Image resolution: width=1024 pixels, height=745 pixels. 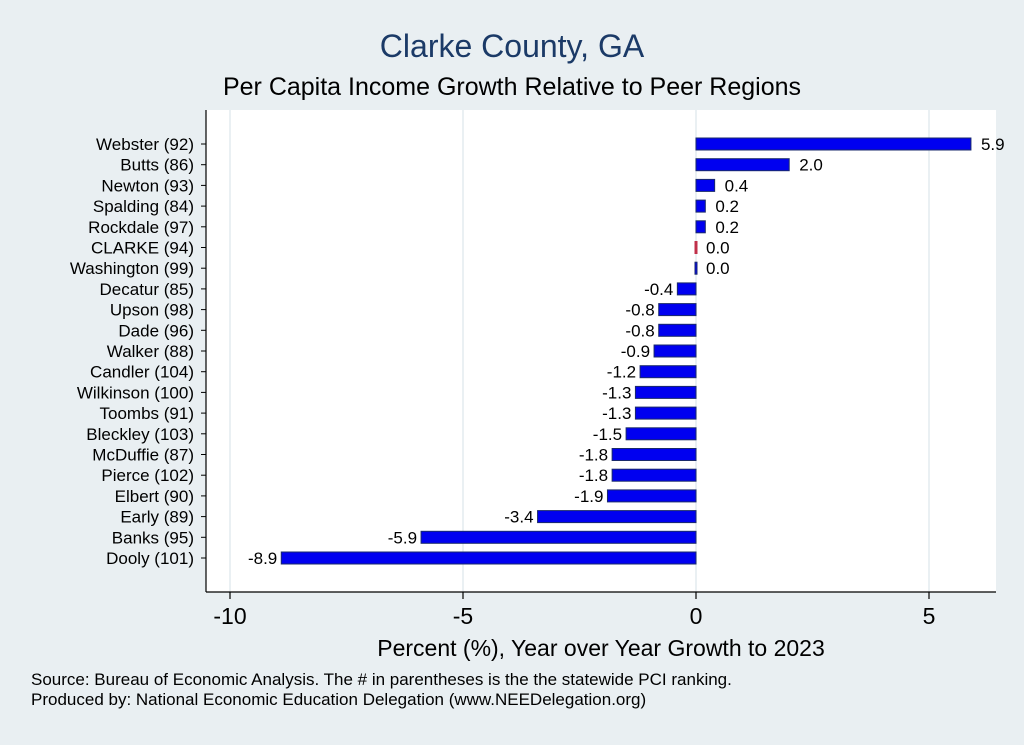 What do you see at coordinates (157, 517) in the screenshot?
I see `category-label: Early (89)` at bounding box center [157, 517].